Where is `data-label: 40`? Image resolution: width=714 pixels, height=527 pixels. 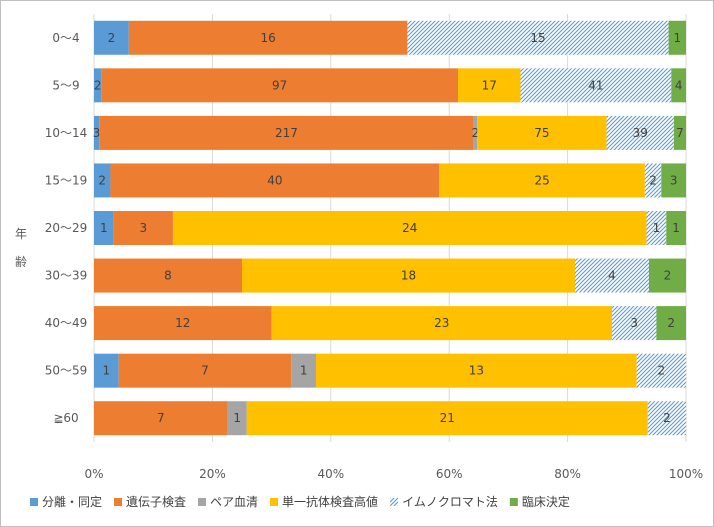 data-label: 40 is located at coordinates (274, 180).